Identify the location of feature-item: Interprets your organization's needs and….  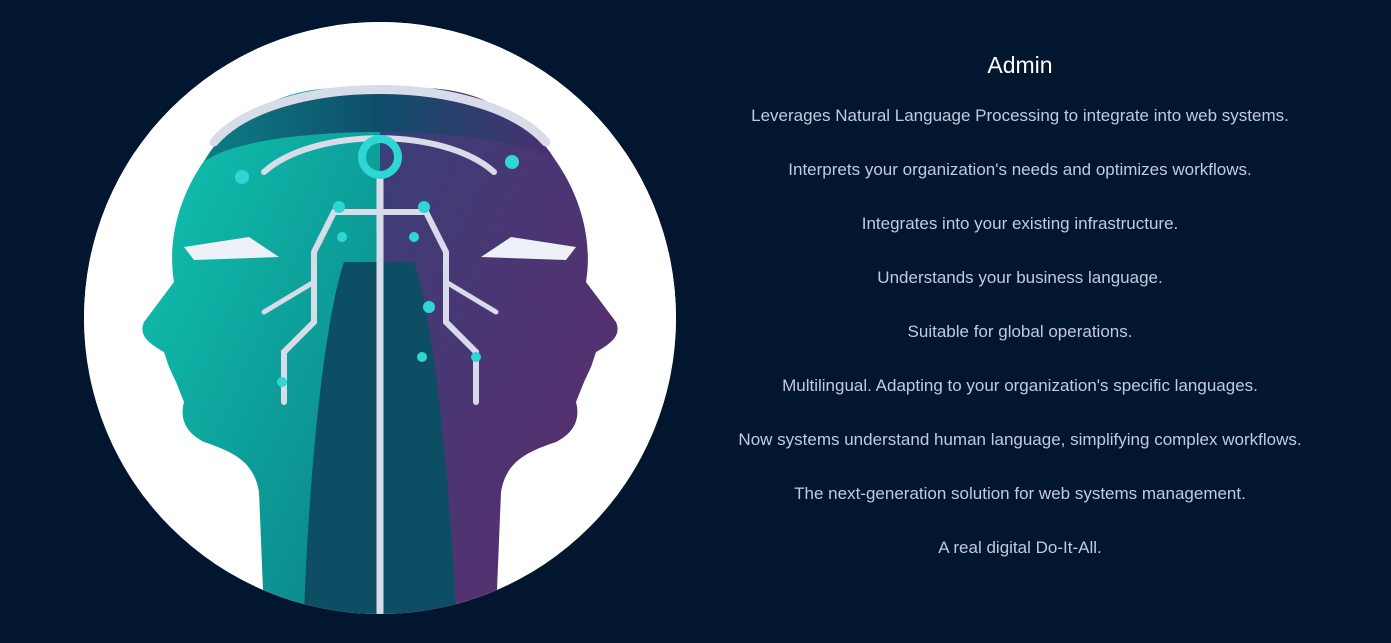
(1020, 169).